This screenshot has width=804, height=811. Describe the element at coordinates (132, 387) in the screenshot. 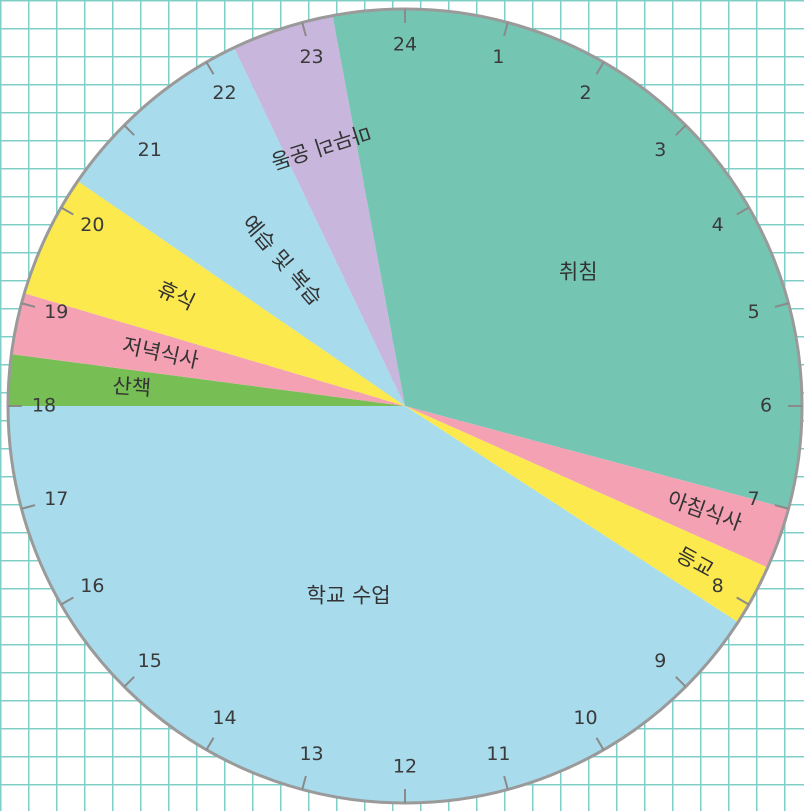

I see `slice-label-4: 산책` at that location.